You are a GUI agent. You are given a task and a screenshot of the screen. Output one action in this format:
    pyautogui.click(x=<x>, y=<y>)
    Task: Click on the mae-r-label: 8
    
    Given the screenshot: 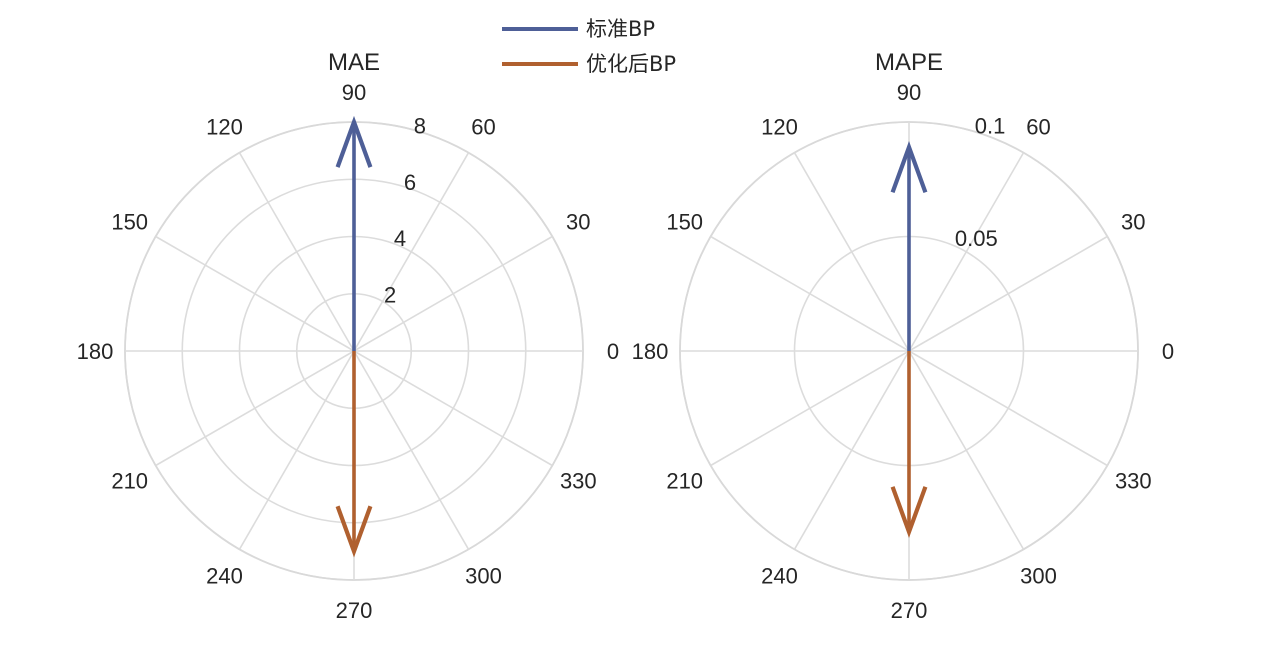 What is the action you would take?
    pyautogui.click(x=420, y=125)
    